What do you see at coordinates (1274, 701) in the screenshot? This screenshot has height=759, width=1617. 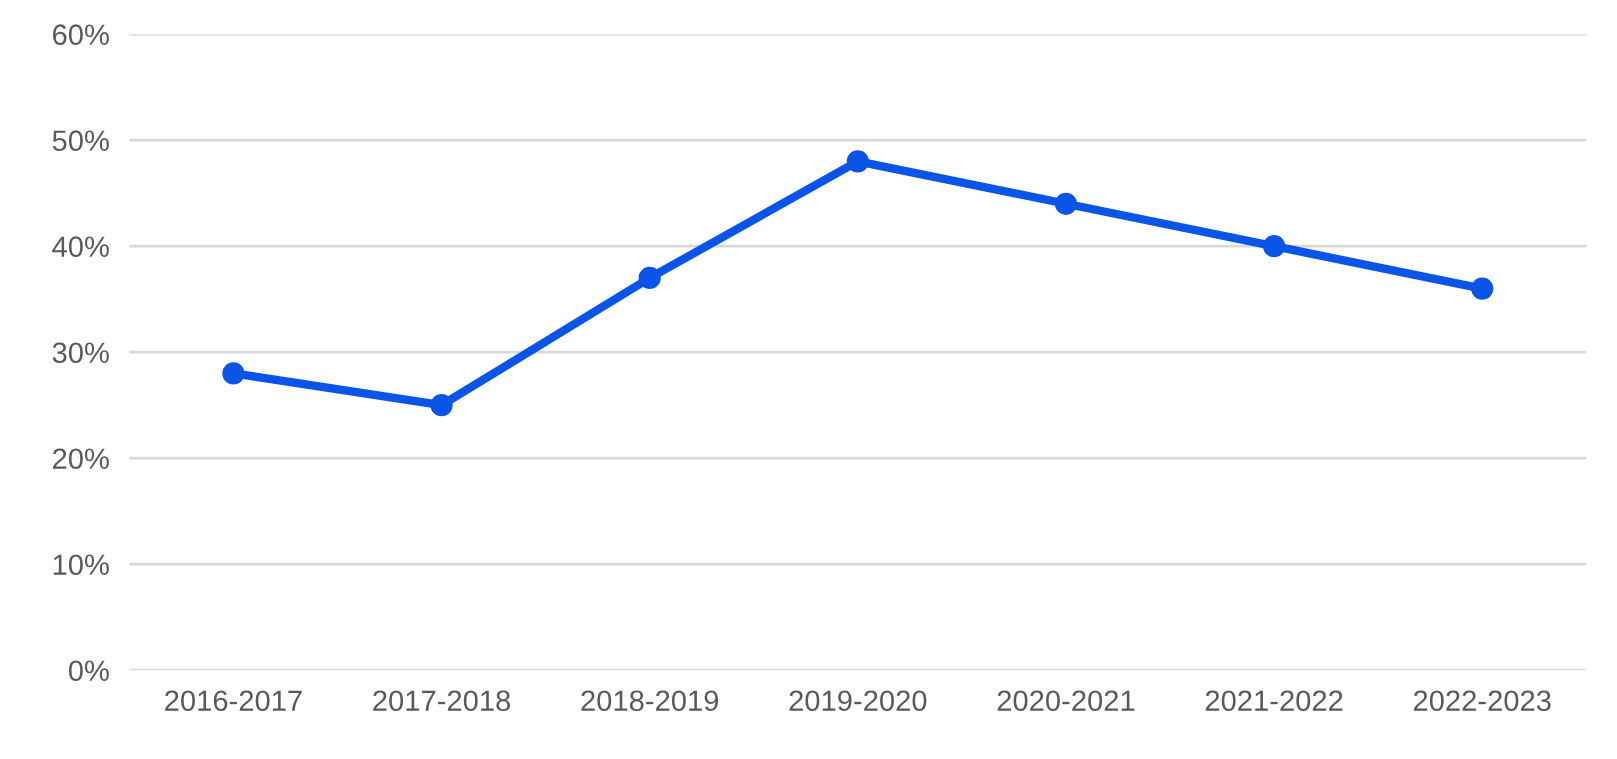 I see `x-tick-label: 2021-2022` at bounding box center [1274, 701].